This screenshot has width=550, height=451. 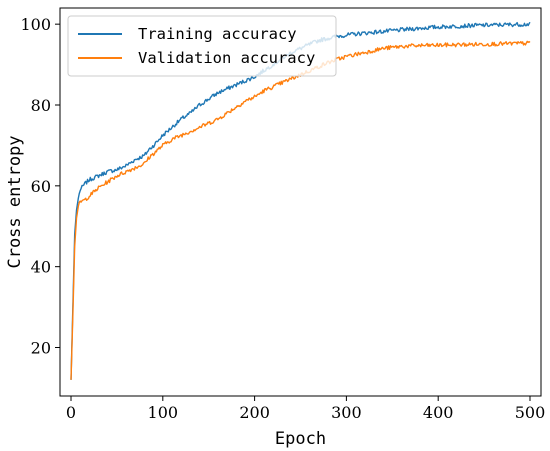 I want to click on x-tick-label: 0, so click(x=71, y=412).